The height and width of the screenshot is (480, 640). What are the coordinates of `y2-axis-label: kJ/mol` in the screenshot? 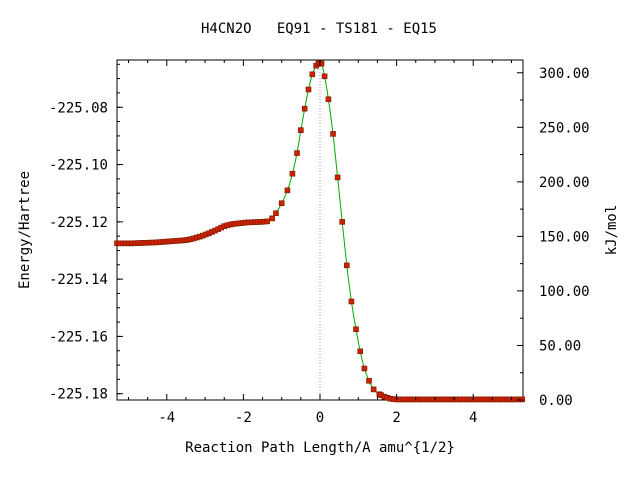 It's located at (612, 230).